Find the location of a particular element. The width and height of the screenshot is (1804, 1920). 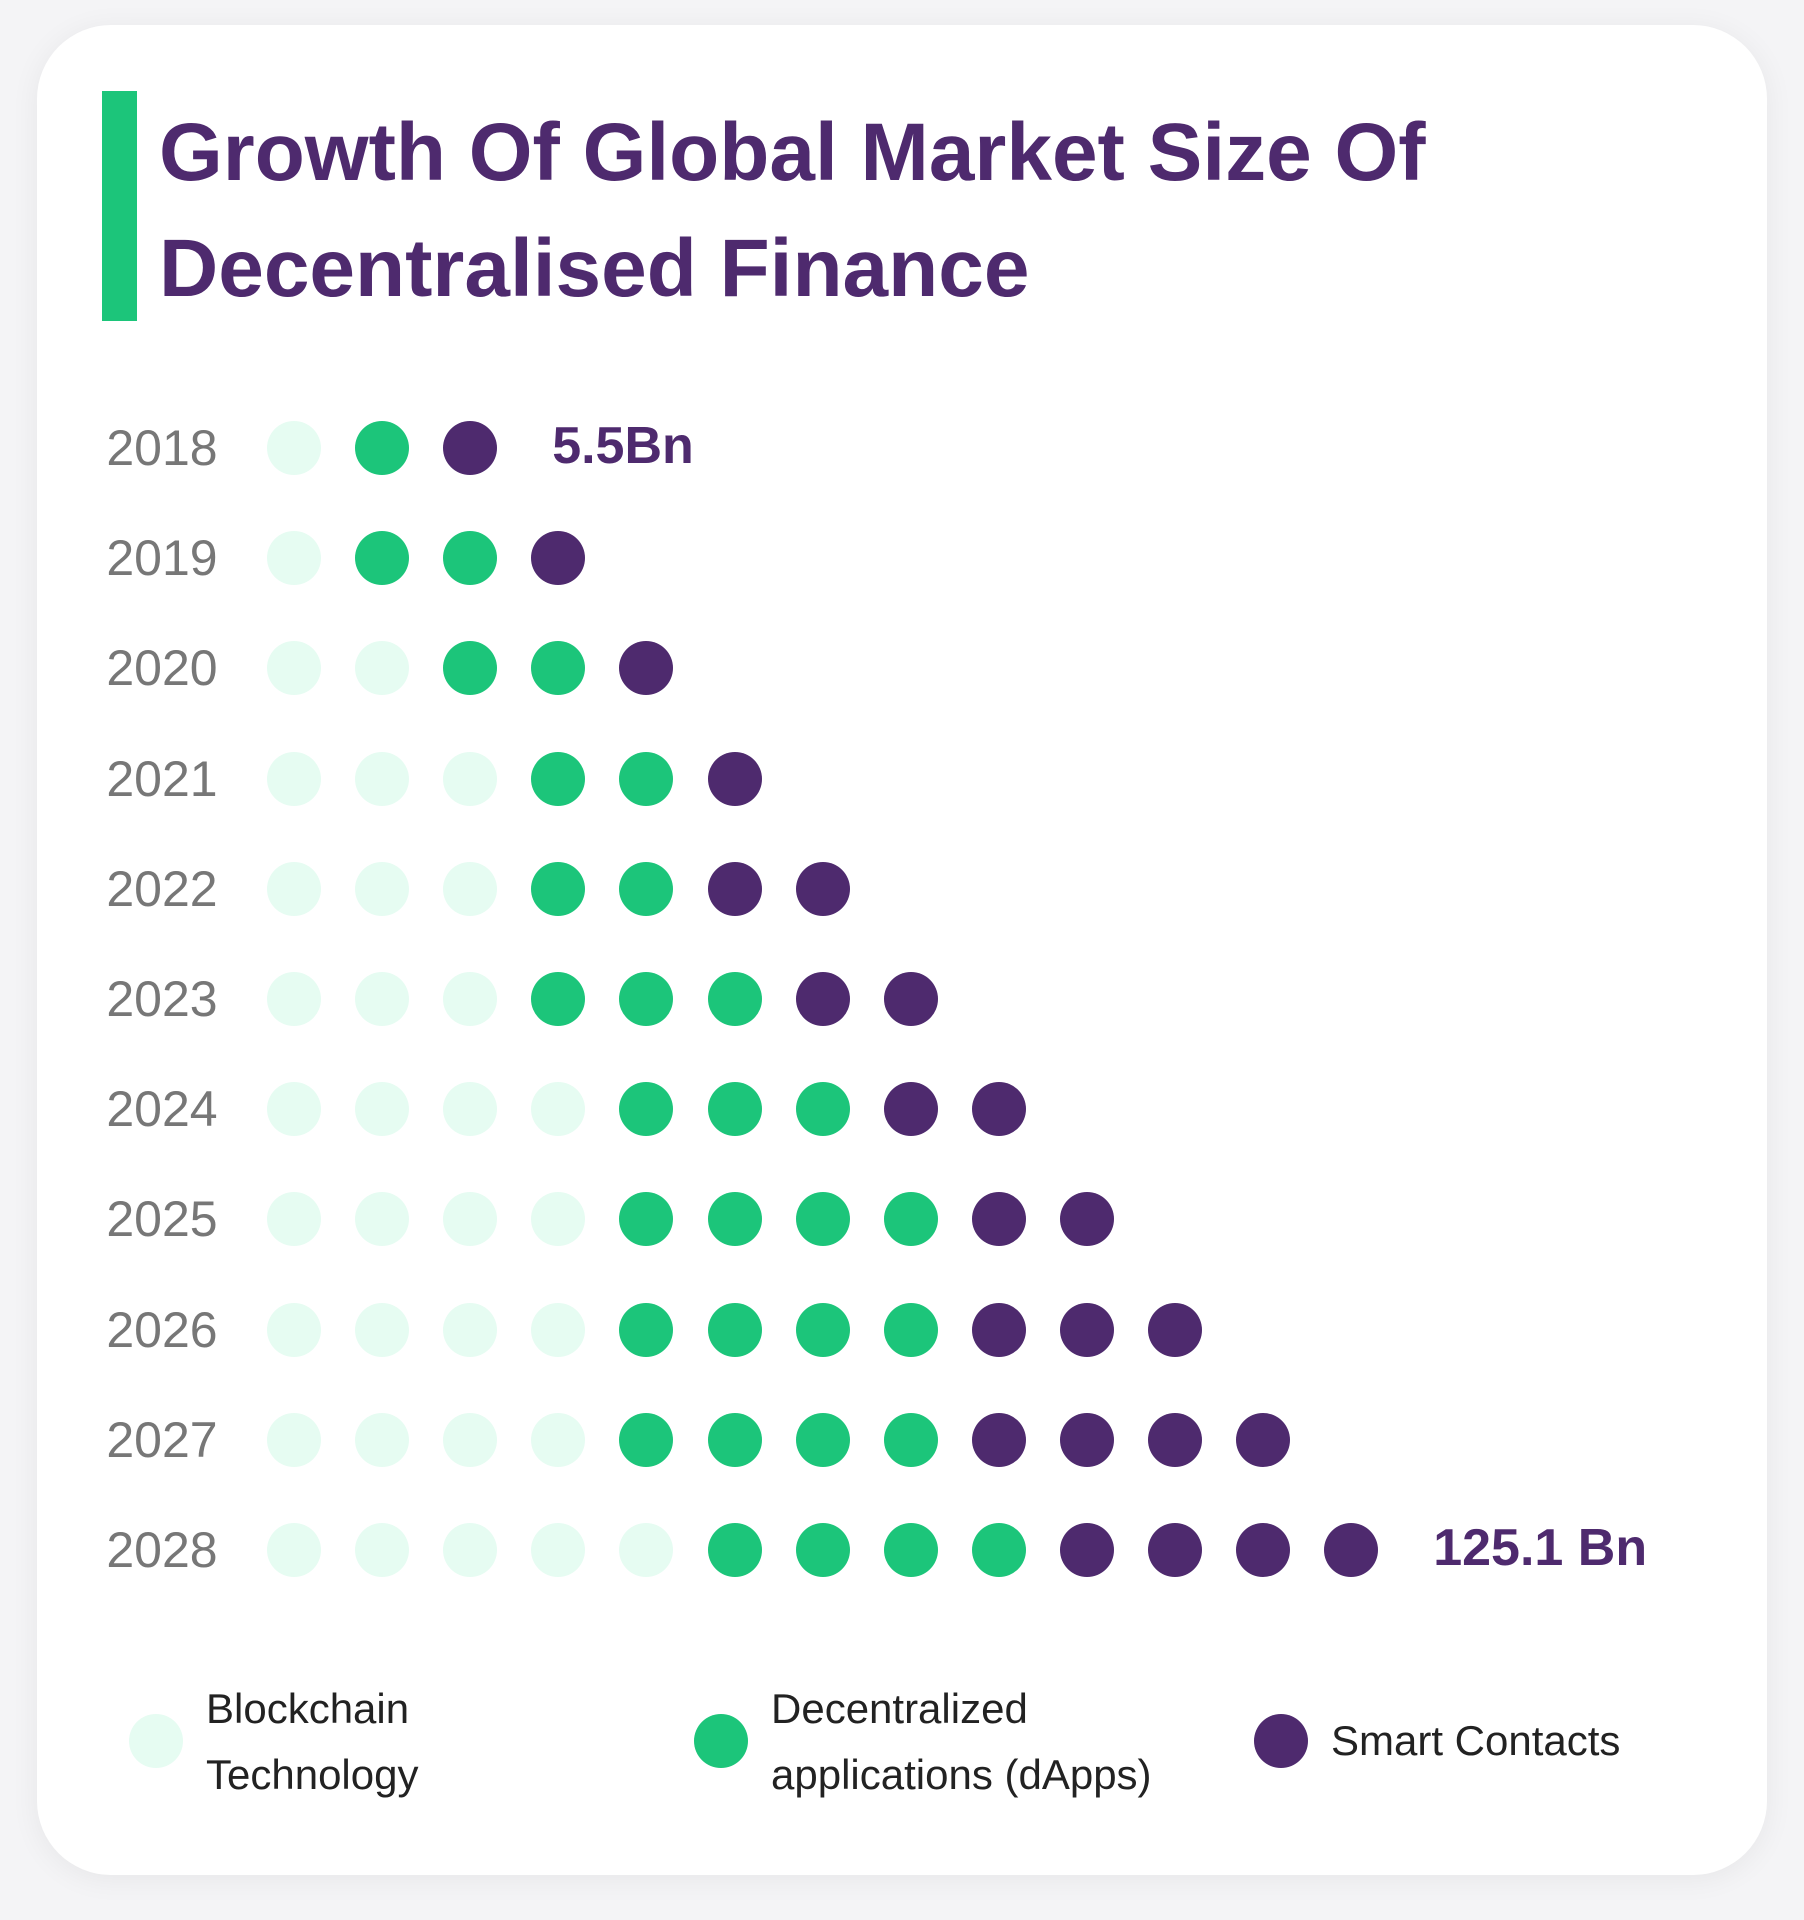

dot-2018-series2 is located at coordinates (470, 448).